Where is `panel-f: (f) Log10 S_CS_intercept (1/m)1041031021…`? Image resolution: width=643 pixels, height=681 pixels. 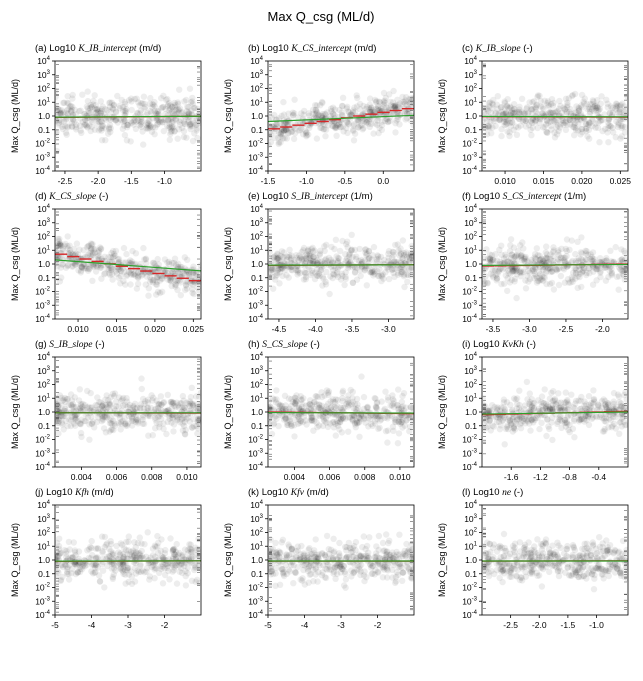 panel-f: (f) Log10 S_CS_intercept (1/m)1041031021… is located at coordinates (533, 262).